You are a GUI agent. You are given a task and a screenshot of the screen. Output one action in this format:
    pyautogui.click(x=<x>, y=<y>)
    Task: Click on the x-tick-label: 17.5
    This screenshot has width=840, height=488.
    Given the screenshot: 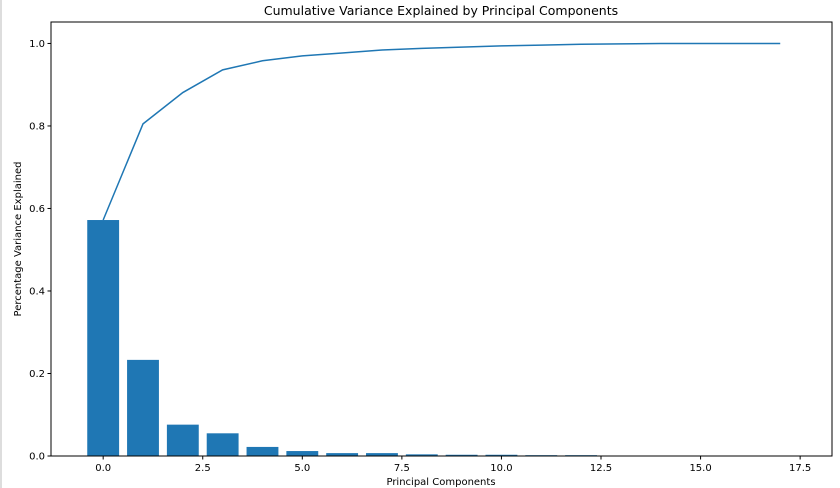 What is the action you would take?
    pyautogui.click(x=800, y=468)
    